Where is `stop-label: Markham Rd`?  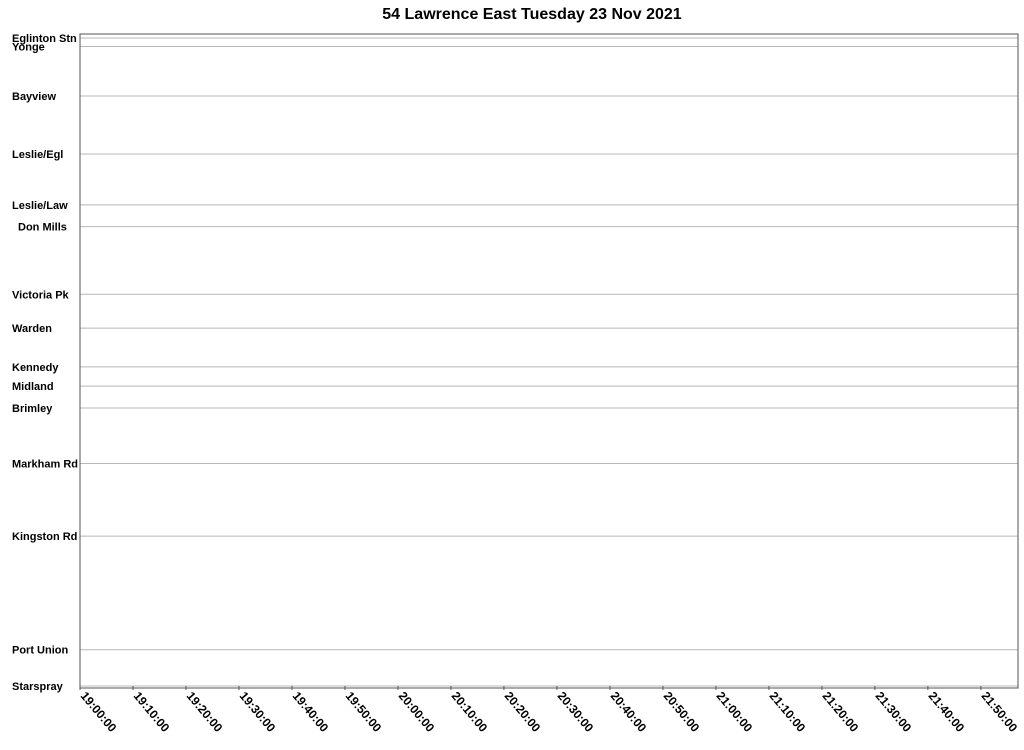 stop-label: Markham Rd is located at coordinates (45, 465).